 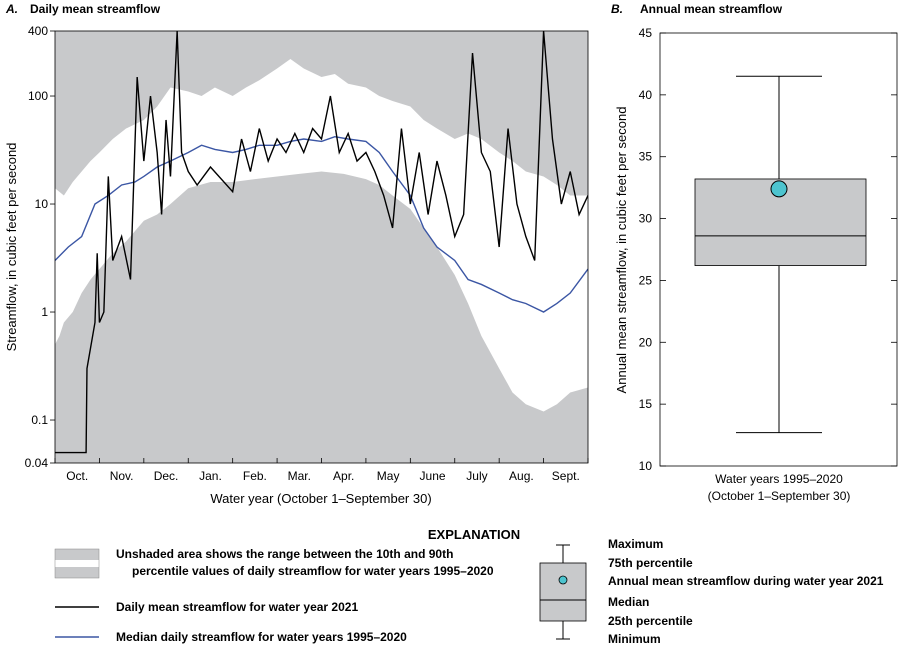 I want to click on y-tick-label-b: 40, so click(x=646, y=95).